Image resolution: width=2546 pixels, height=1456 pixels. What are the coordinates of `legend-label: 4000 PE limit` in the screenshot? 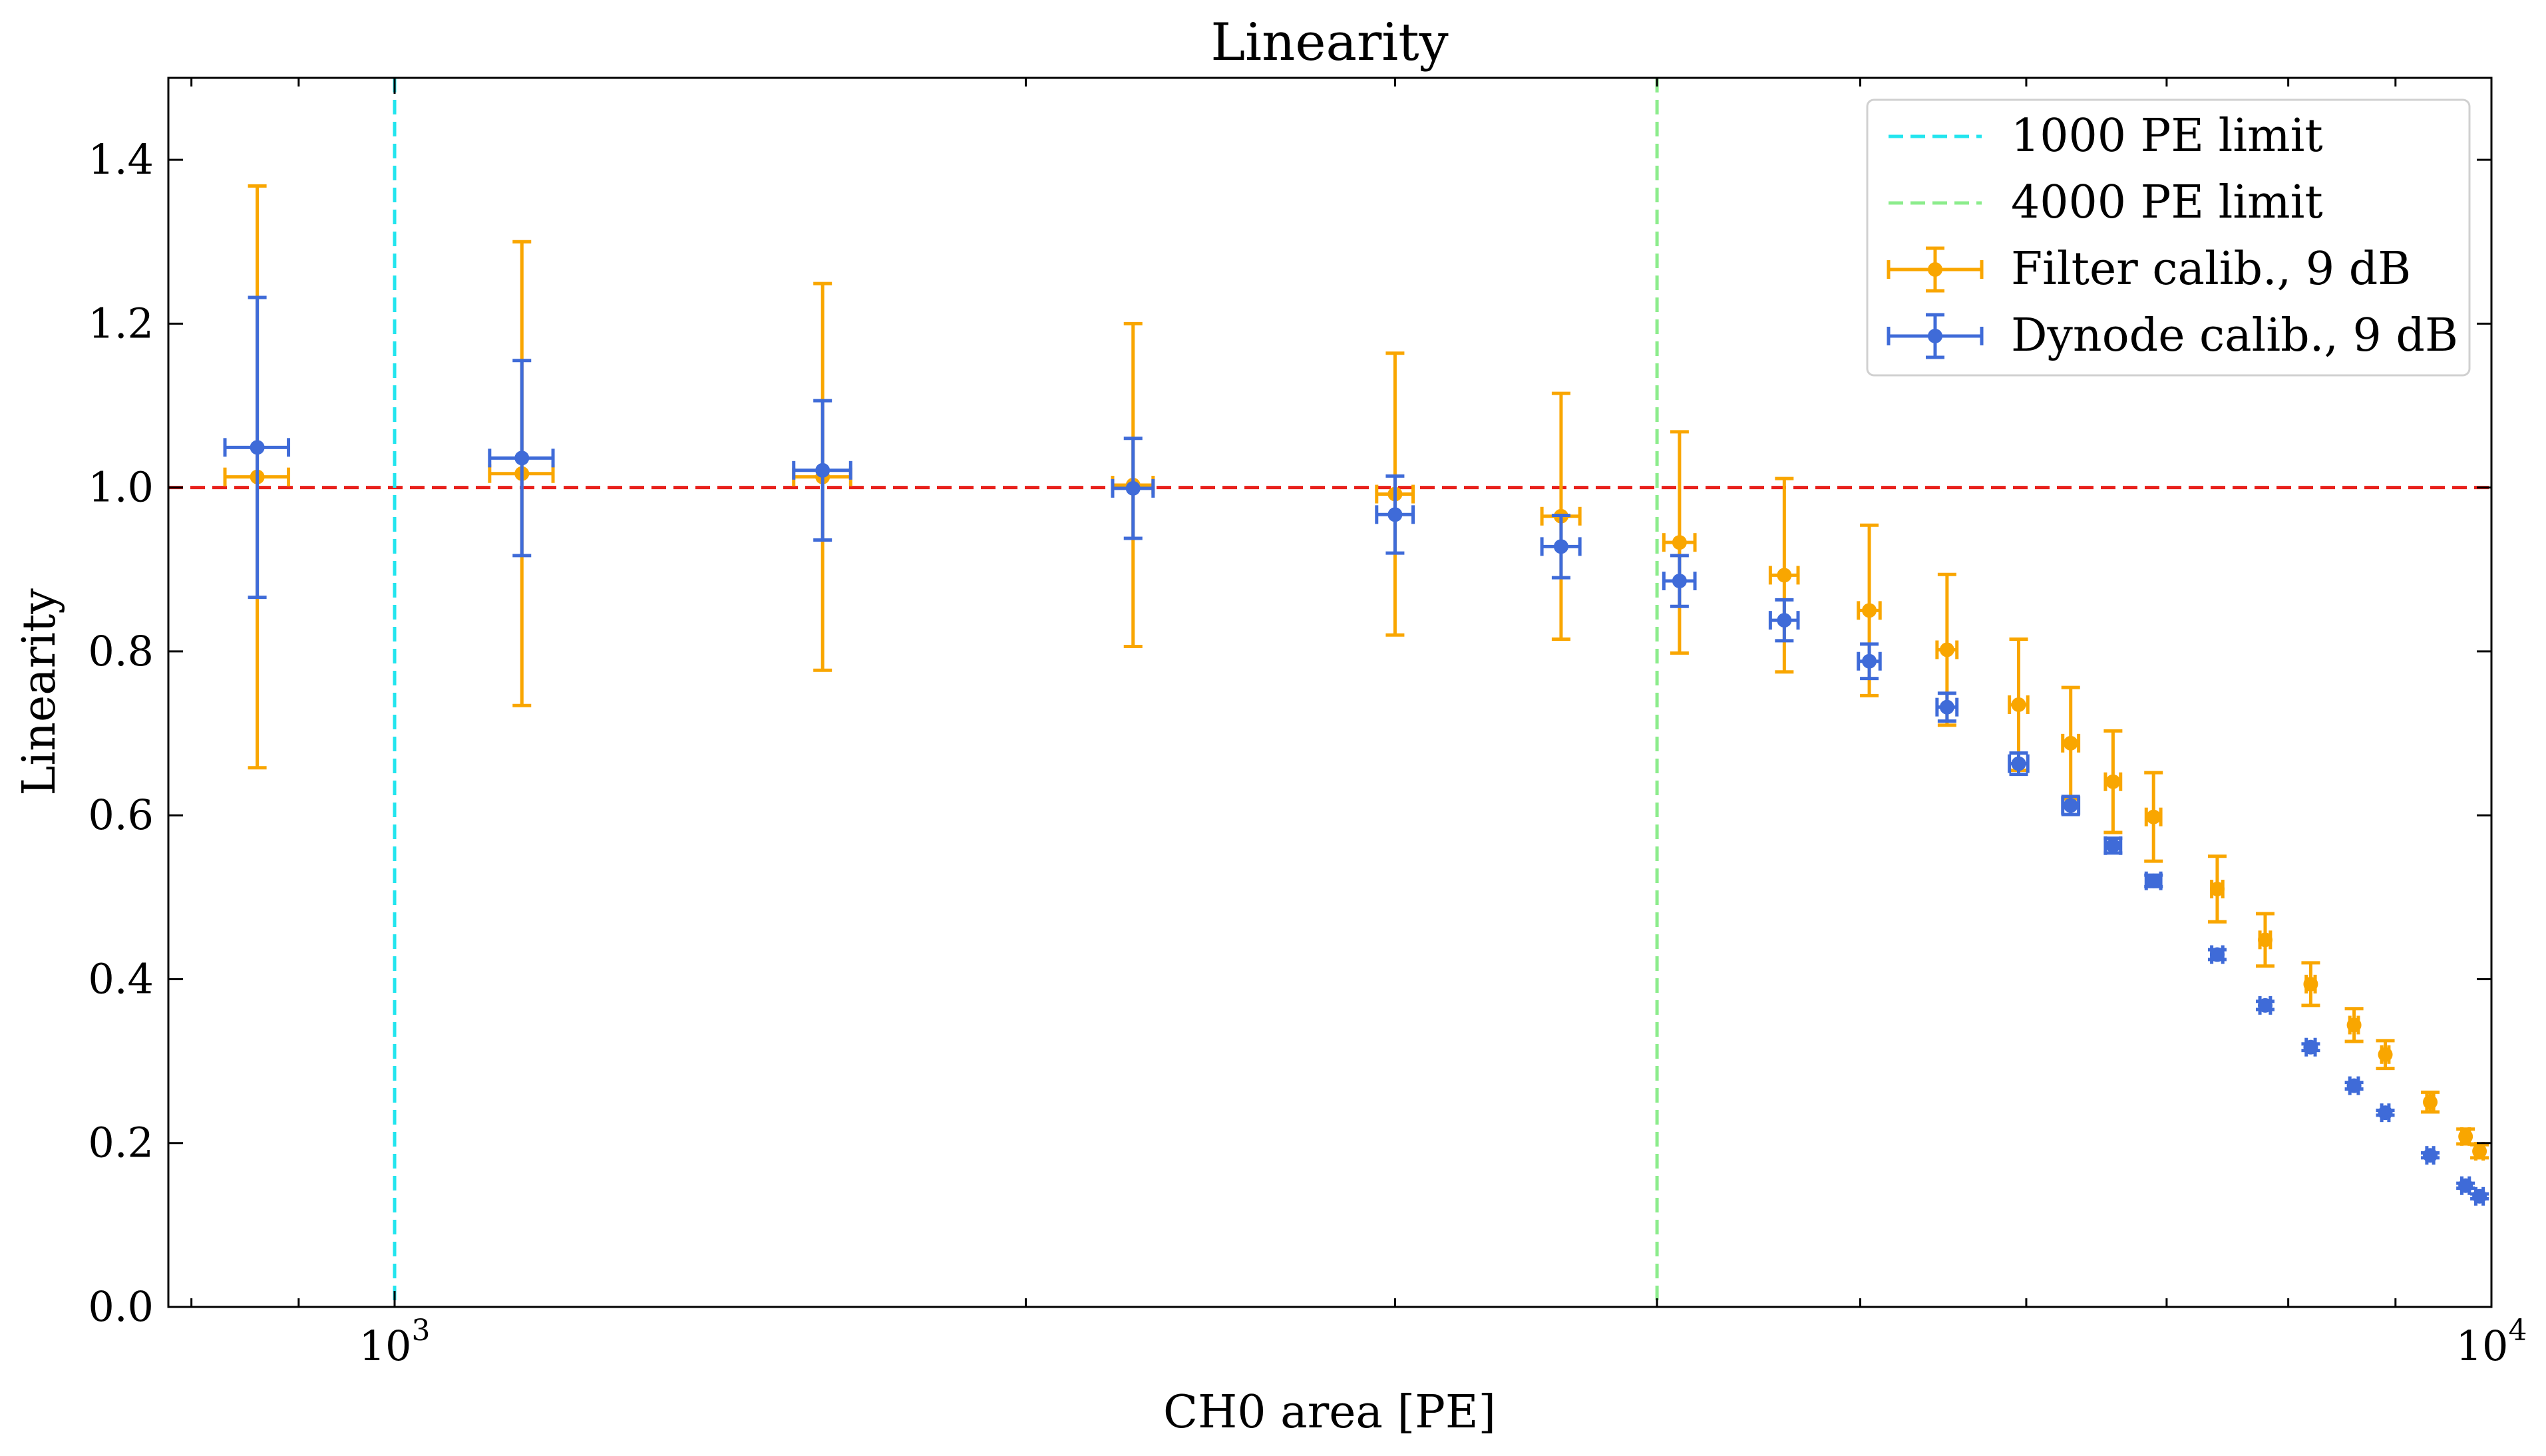 It's located at (2167, 202).